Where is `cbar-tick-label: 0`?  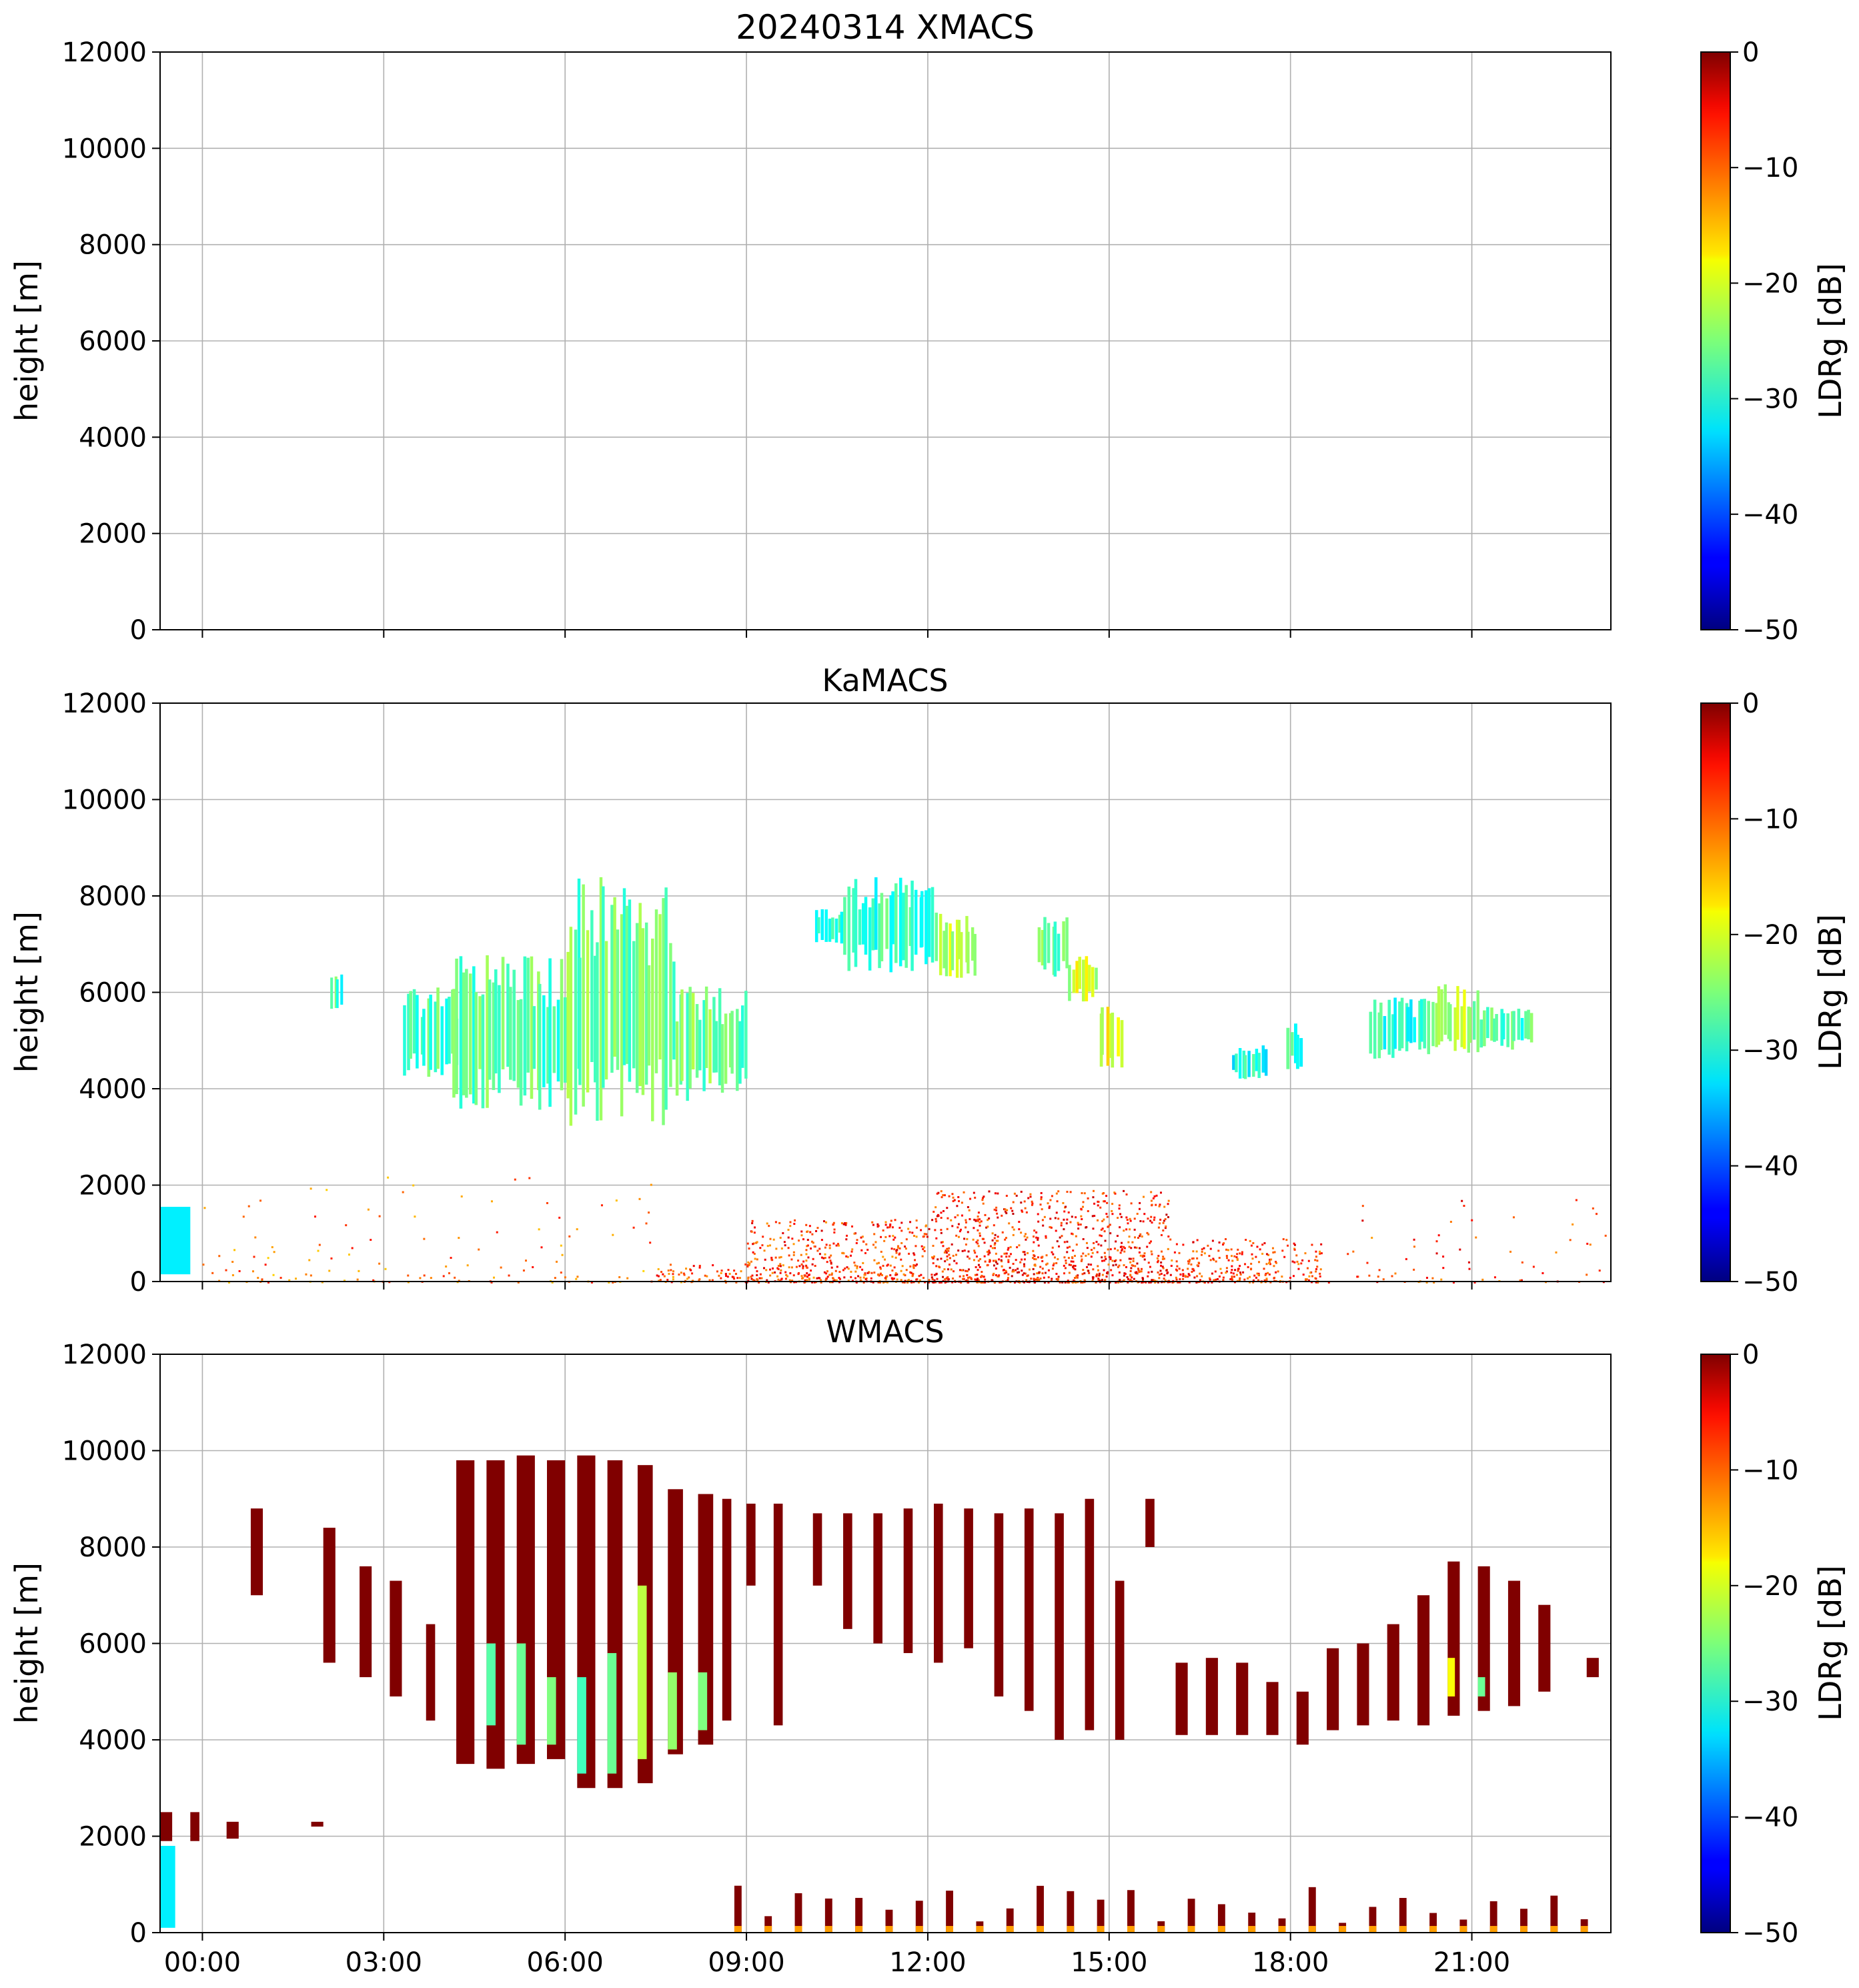
cbar-tick-label: 0 is located at coordinates (1750, 52).